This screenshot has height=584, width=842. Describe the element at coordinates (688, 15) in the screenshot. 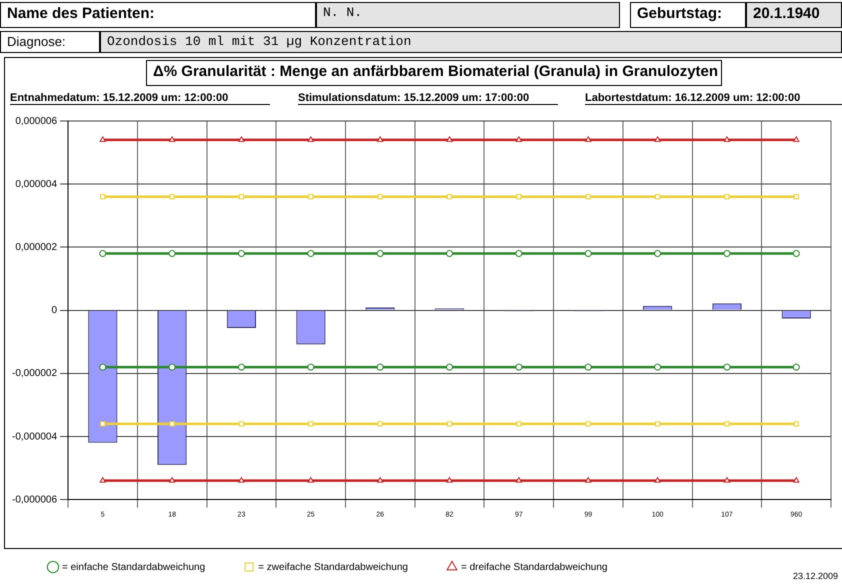

I see `text: Geburtstag:` at that location.